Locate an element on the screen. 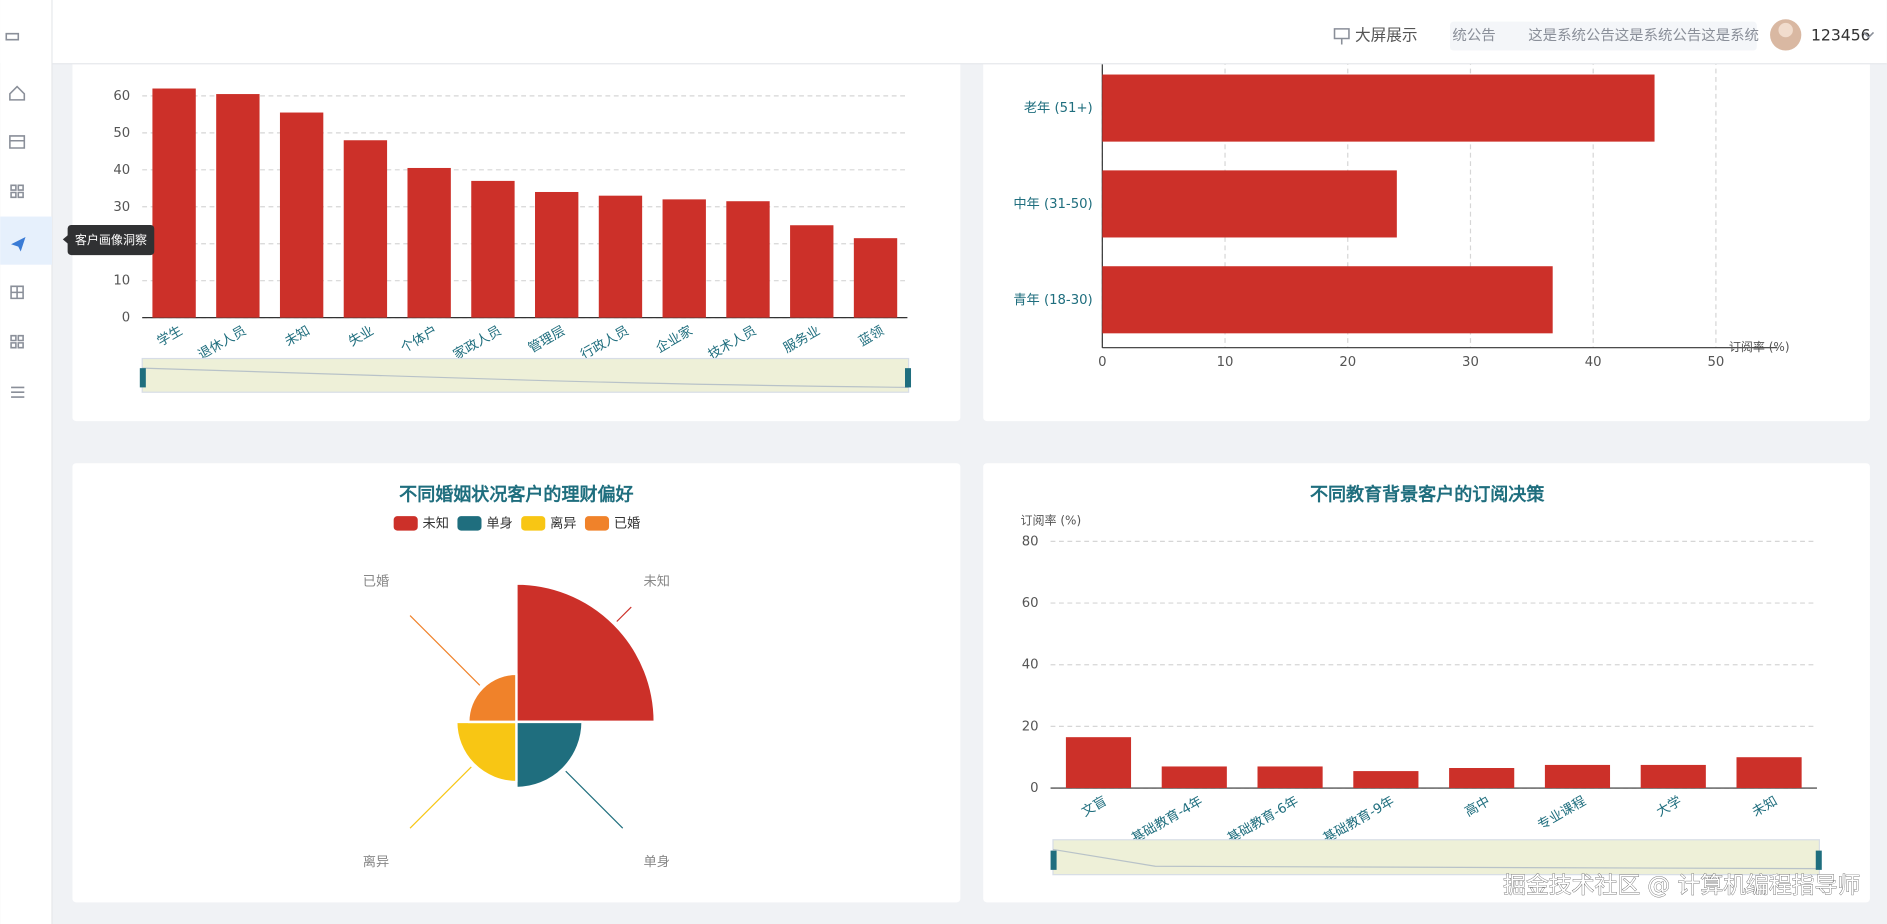 The height and width of the screenshot is (924, 1887). legend-label: 单身 is located at coordinates (499, 523).